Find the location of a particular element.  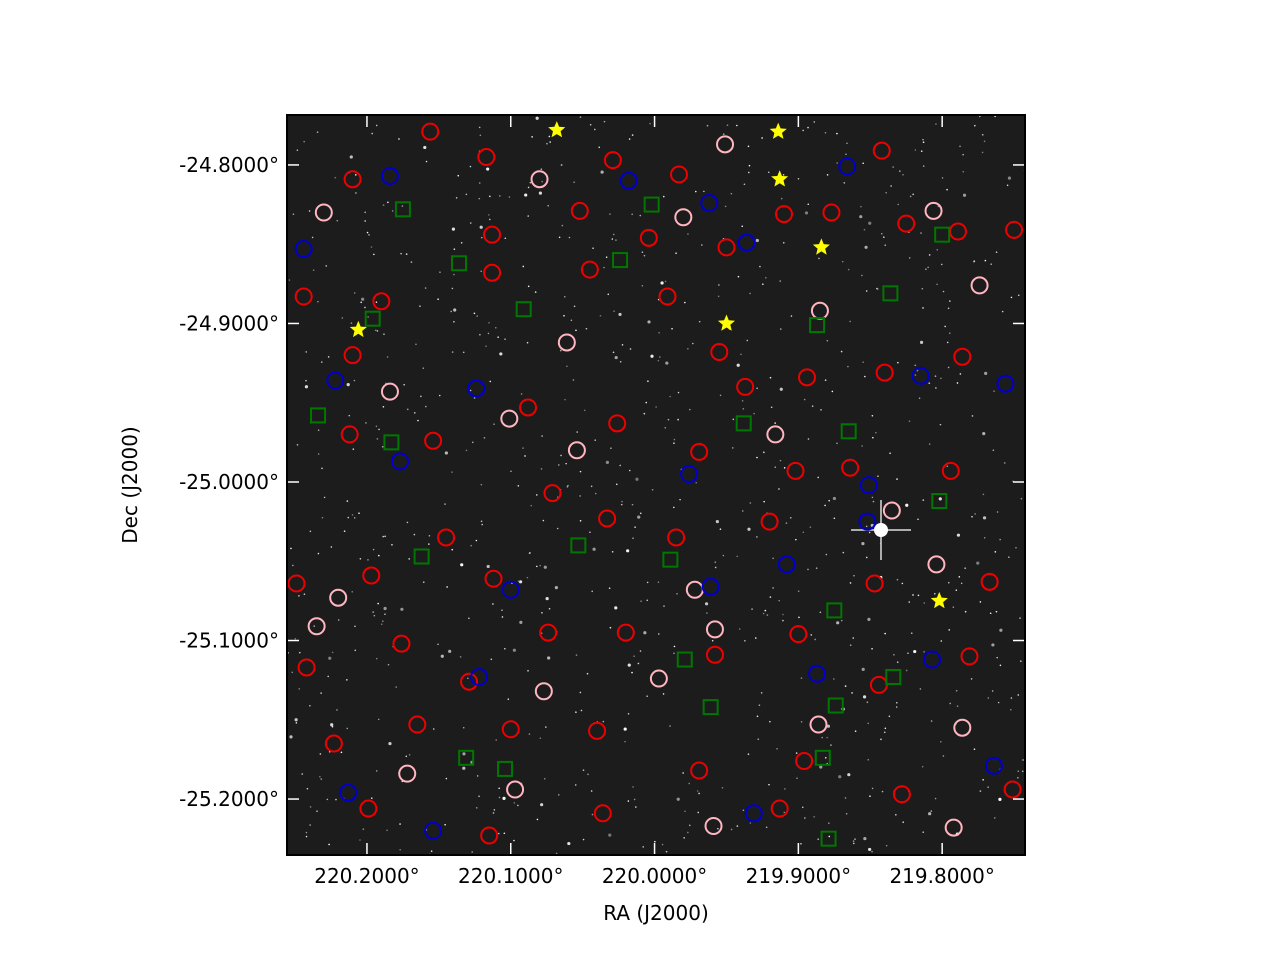

x-tick-label: 219.9000° is located at coordinates (798, 876).